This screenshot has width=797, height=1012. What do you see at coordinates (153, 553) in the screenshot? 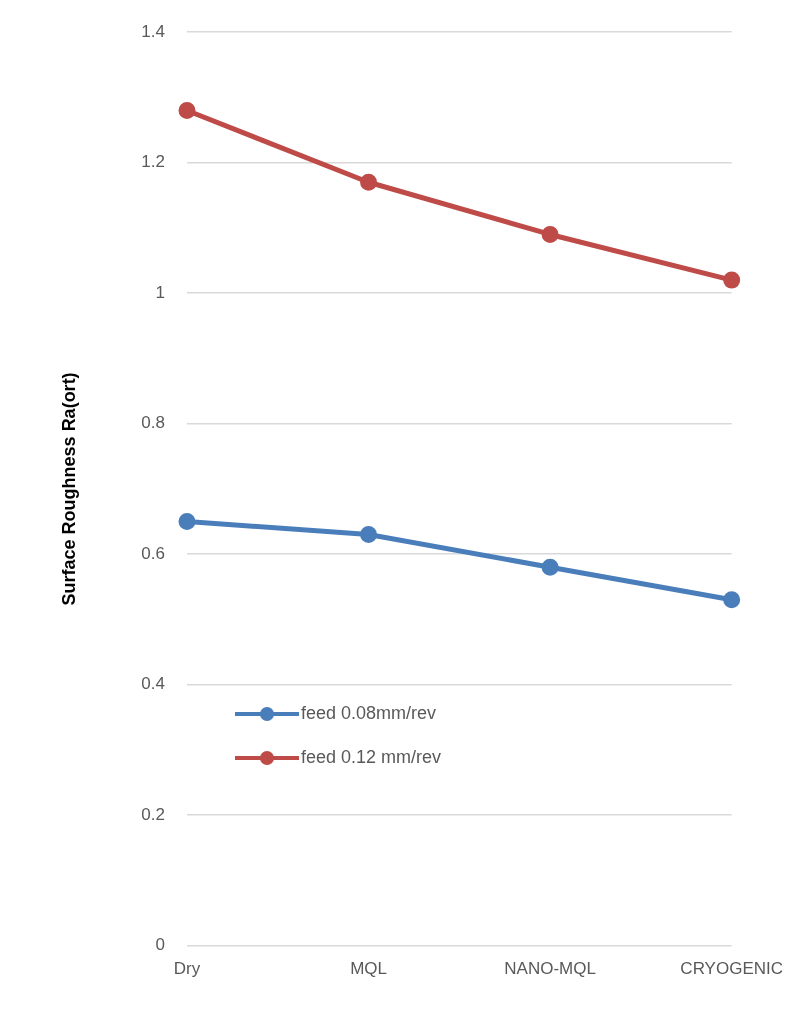
I see `y-tick-label: 0.6` at bounding box center [153, 553].